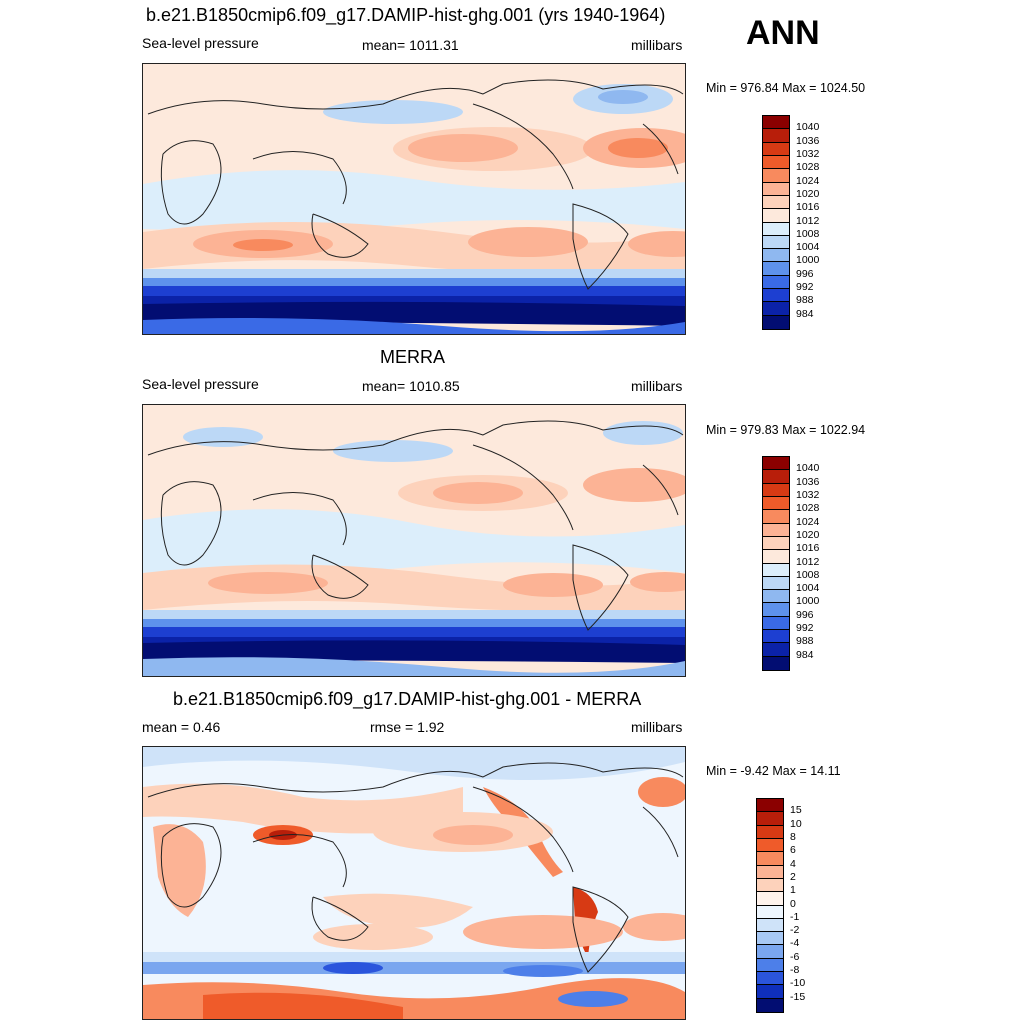 The image size is (1024, 1024). I want to click on north-atlantic-high-core, so click(638, 148).